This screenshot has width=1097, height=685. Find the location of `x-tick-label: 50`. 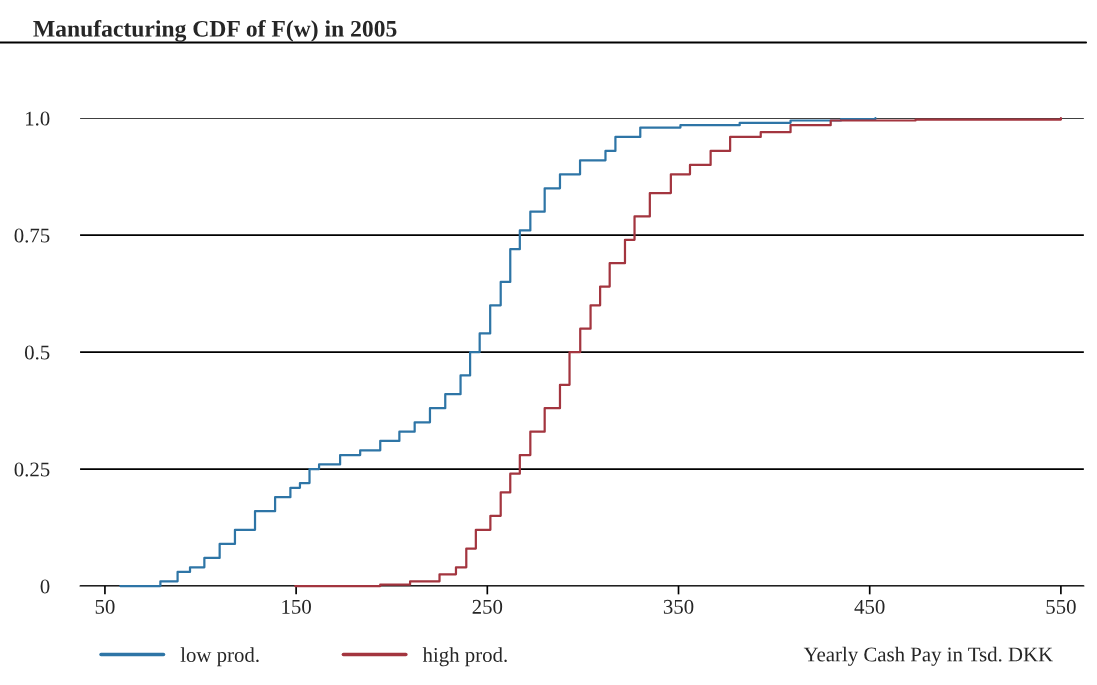

x-tick-label: 50 is located at coordinates (105, 606).